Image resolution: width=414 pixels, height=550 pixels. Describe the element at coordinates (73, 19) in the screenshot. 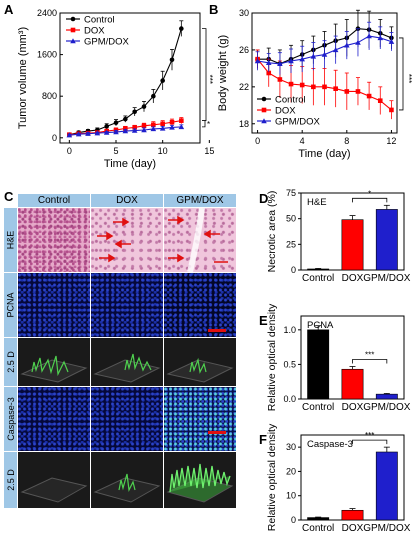

I see `legend-marker` at that location.